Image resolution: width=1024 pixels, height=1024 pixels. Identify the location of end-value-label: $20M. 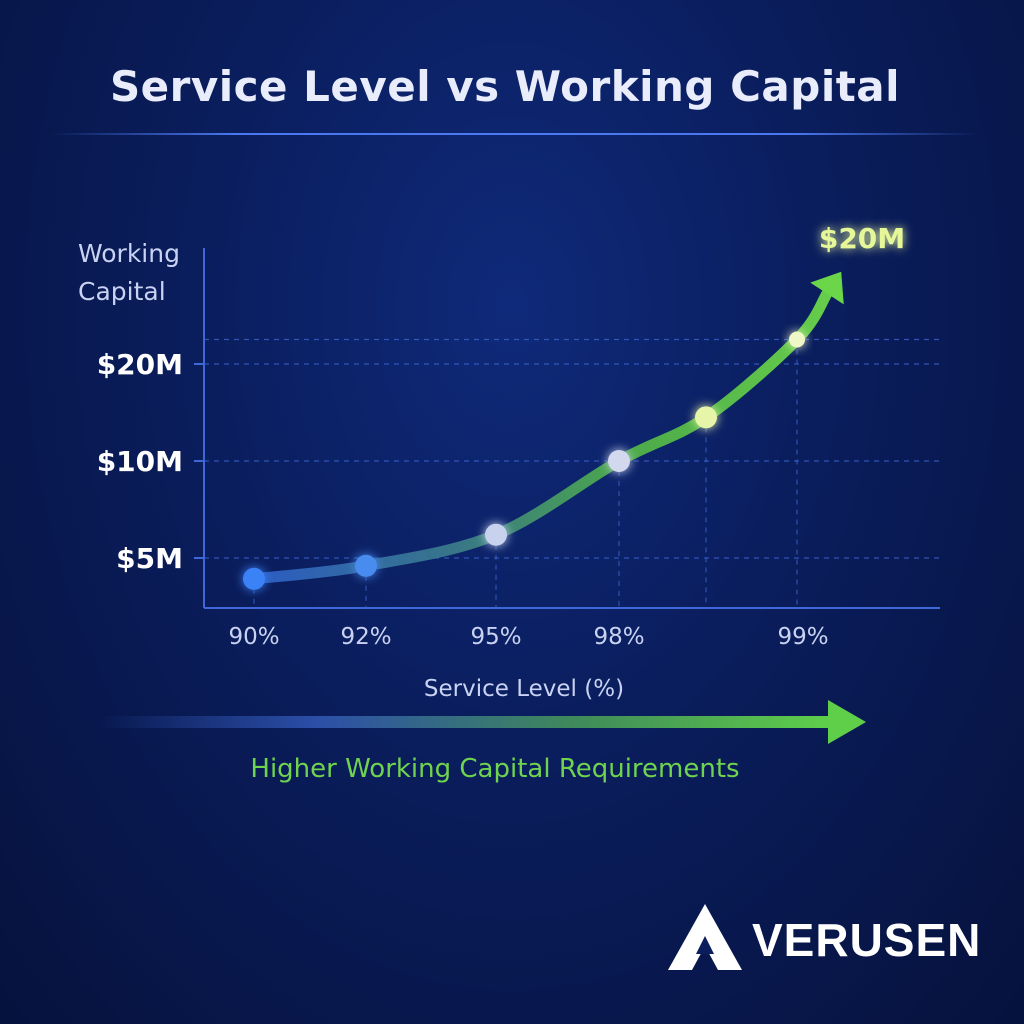
(862, 238).